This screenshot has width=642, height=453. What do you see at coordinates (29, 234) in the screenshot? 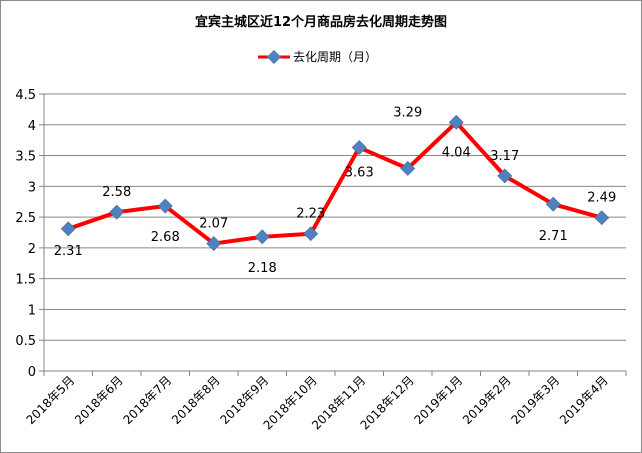
I see `y-axis-ticks: 0 0.5 1 1.5 2 2.5 3 3.5 4 4.5` at bounding box center [29, 234].